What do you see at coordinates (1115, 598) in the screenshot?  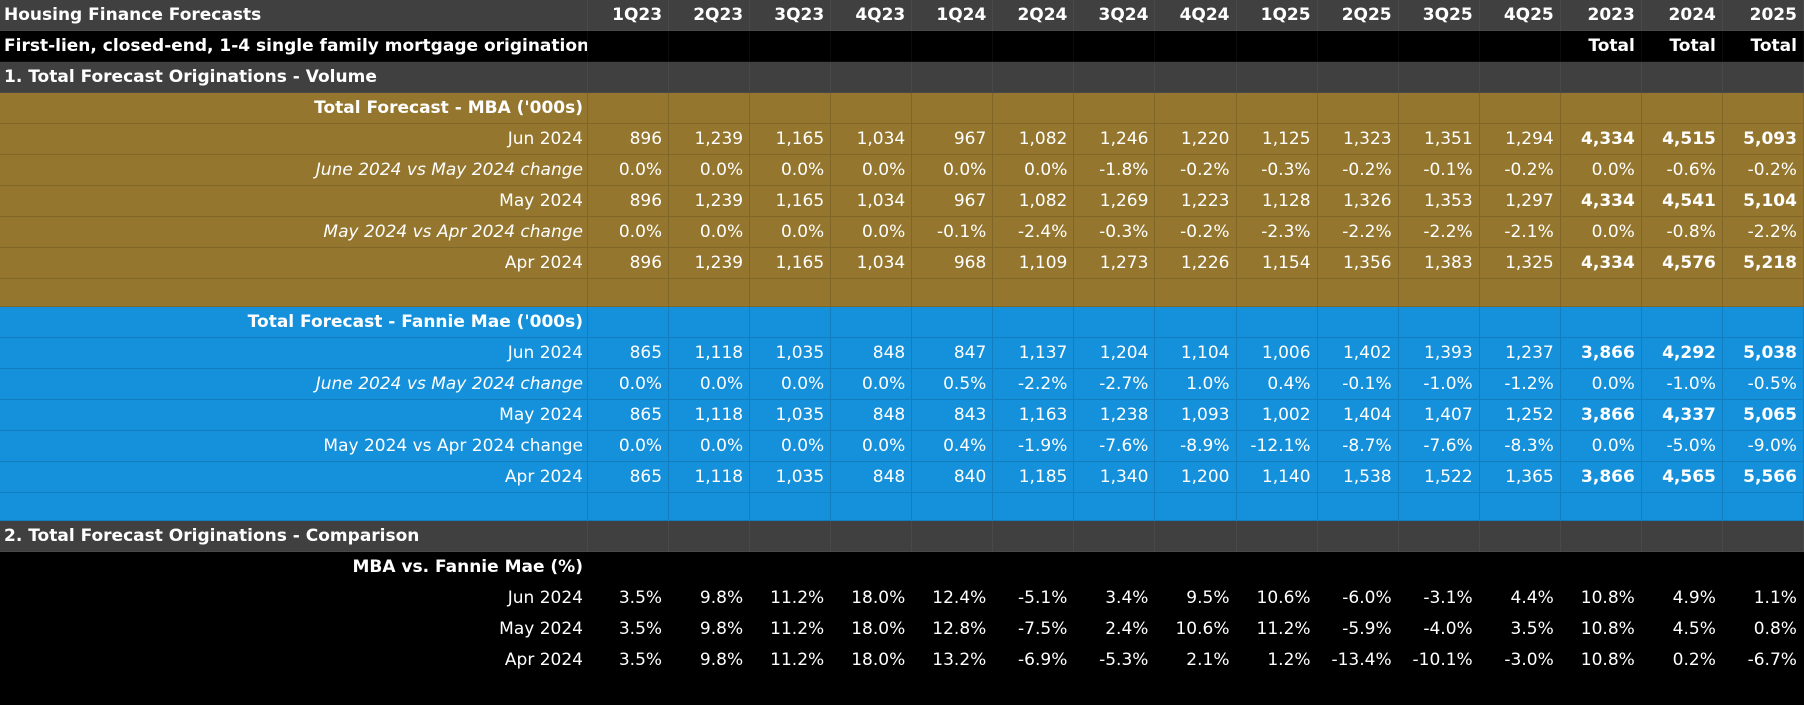 I see `value-cell: 3.4%` at bounding box center [1115, 598].